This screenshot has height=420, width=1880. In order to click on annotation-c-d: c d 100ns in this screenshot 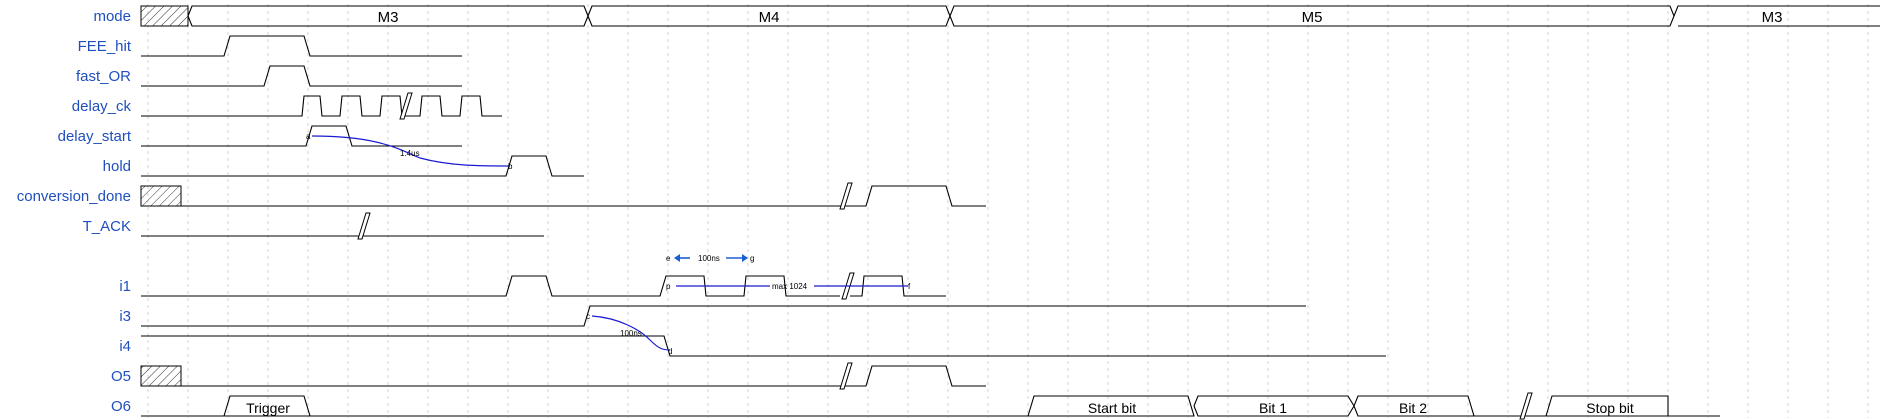, I will do `click(629, 334)`.